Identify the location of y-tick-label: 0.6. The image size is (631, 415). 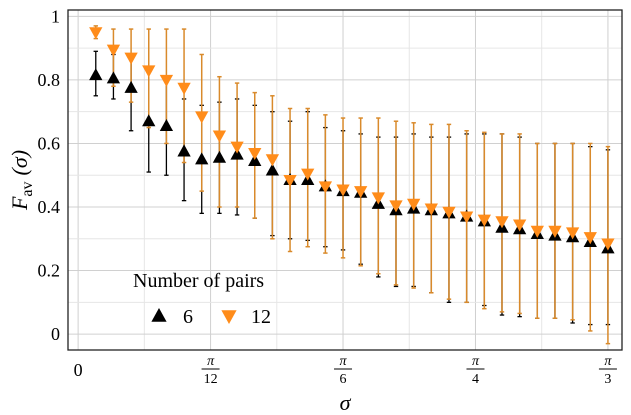
(49, 143).